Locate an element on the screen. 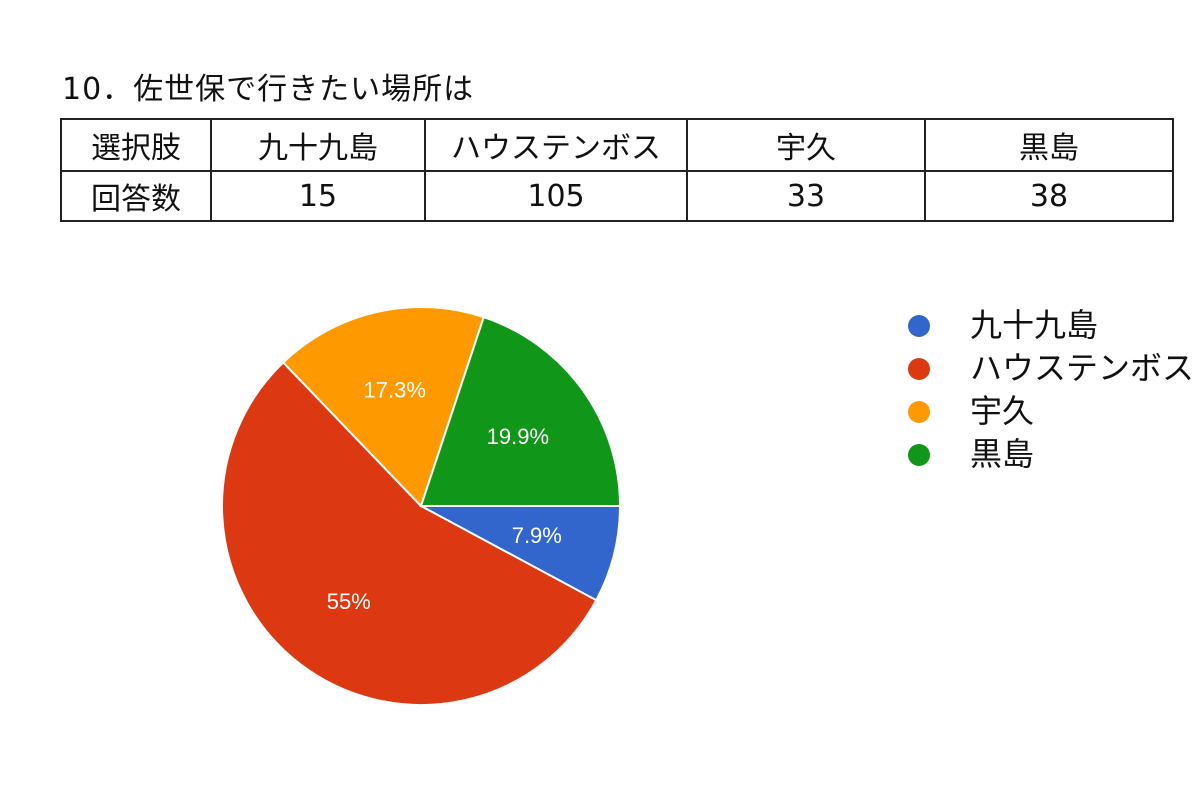 The image size is (1200, 800). count-cell: 15 is located at coordinates (318, 196).